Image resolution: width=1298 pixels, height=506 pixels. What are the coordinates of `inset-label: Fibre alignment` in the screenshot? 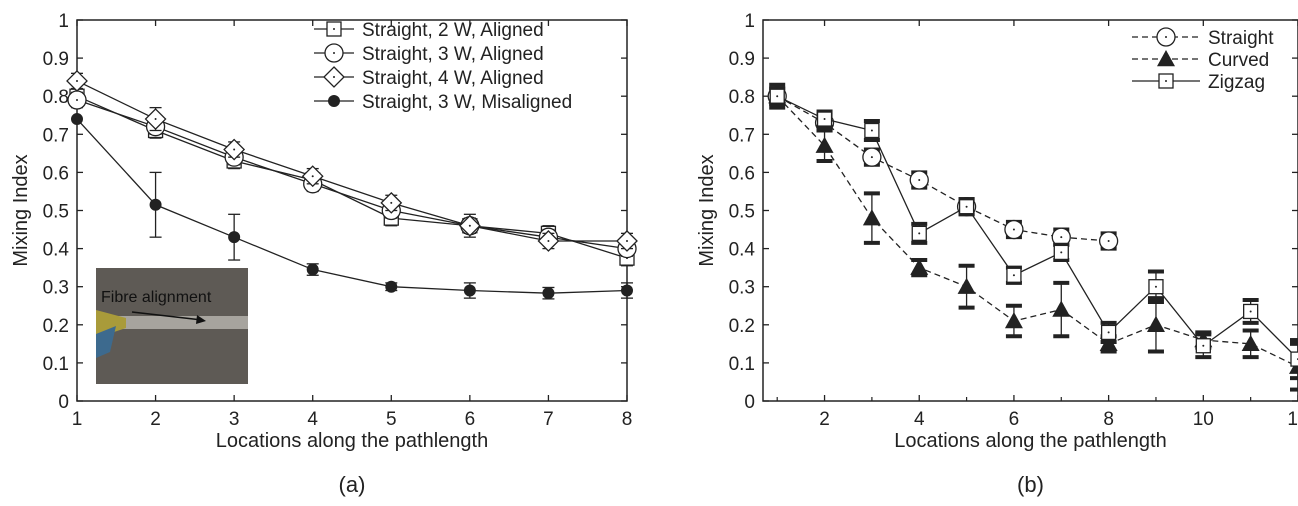 It's located at (156, 297).